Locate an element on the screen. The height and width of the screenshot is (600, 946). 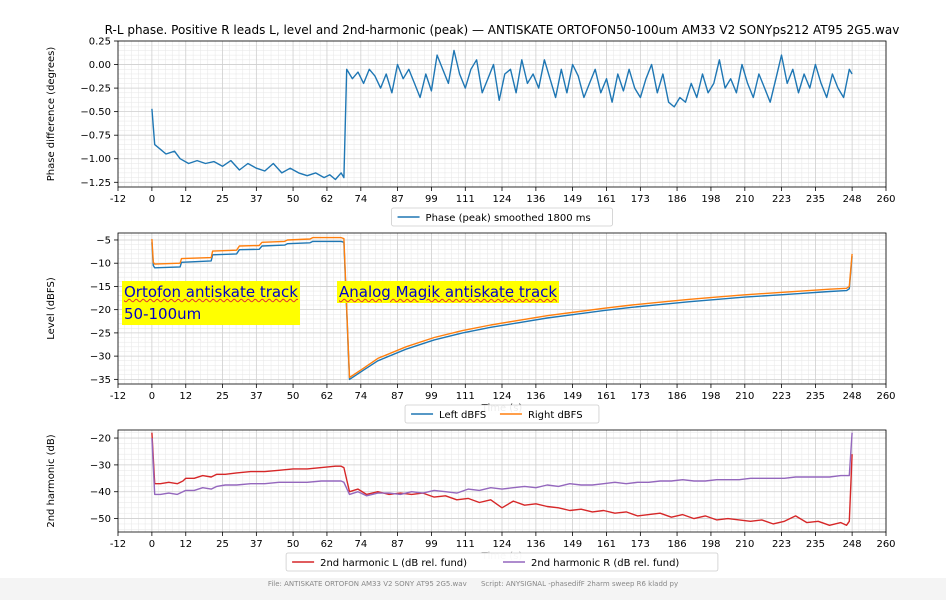
y-tick-label: −0.25 is located at coordinates (95, 89).